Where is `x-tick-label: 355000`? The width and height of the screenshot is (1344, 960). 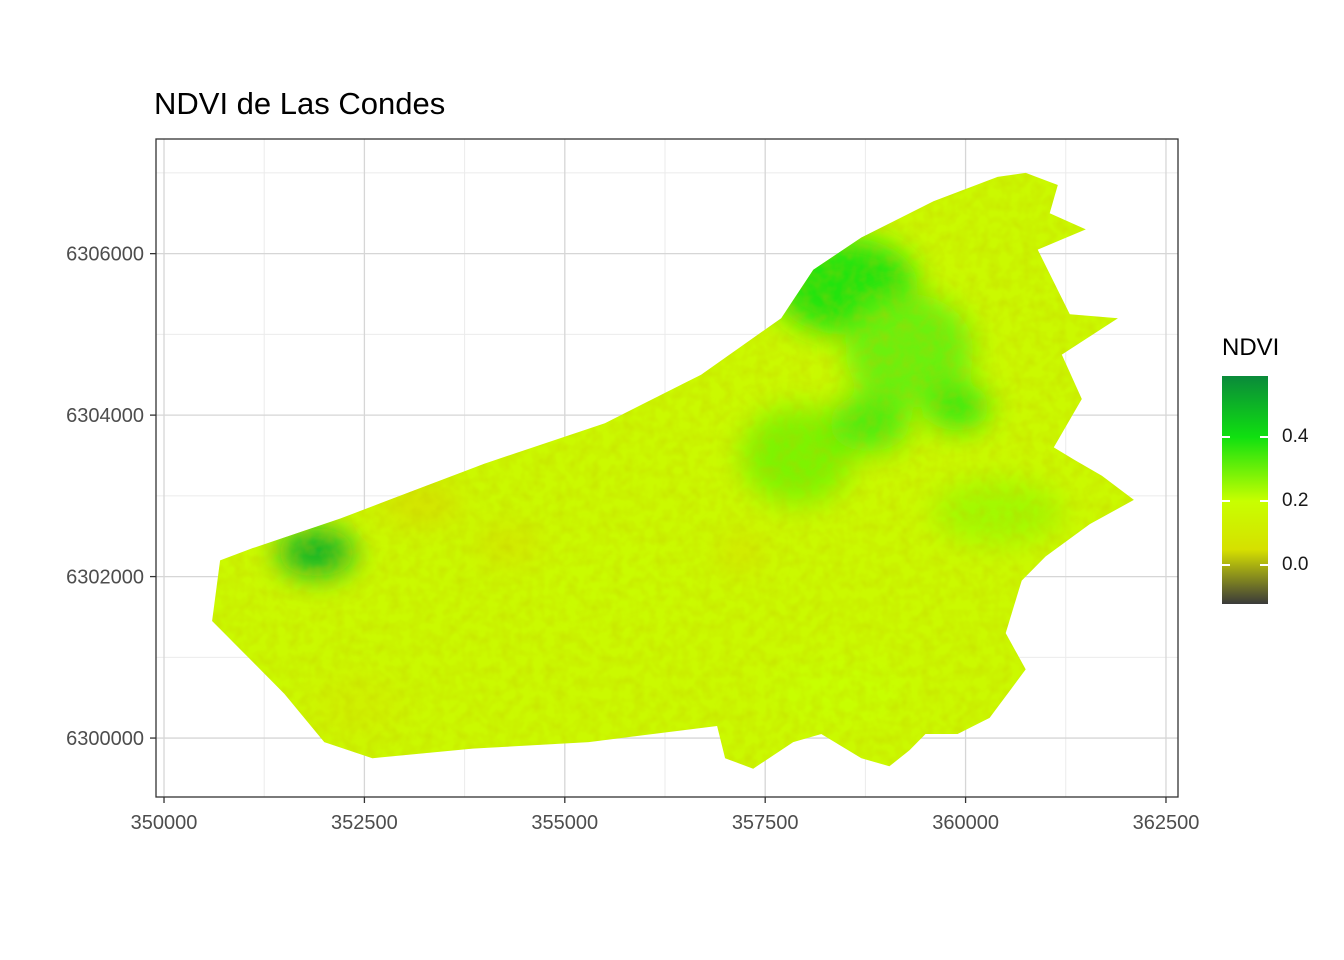 x-tick-label: 355000 is located at coordinates (564, 823).